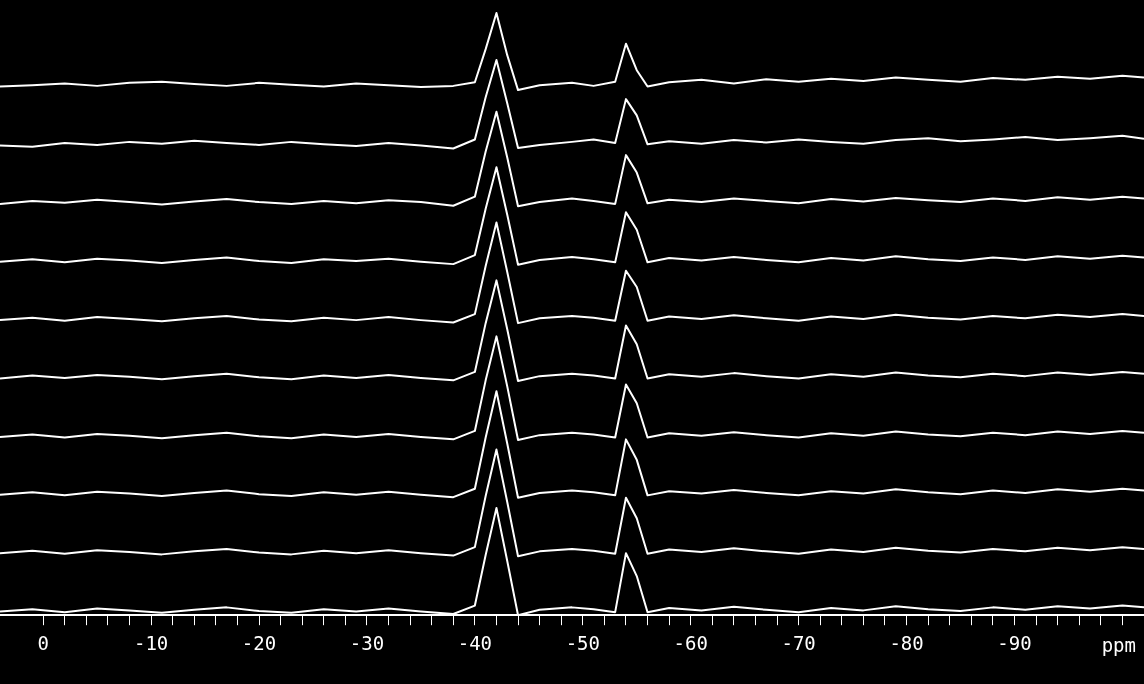 This screenshot has width=1144, height=684. What do you see at coordinates (1118, 645) in the screenshot?
I see `x-axis-title: ppm` at bounding box center [1118, 645].